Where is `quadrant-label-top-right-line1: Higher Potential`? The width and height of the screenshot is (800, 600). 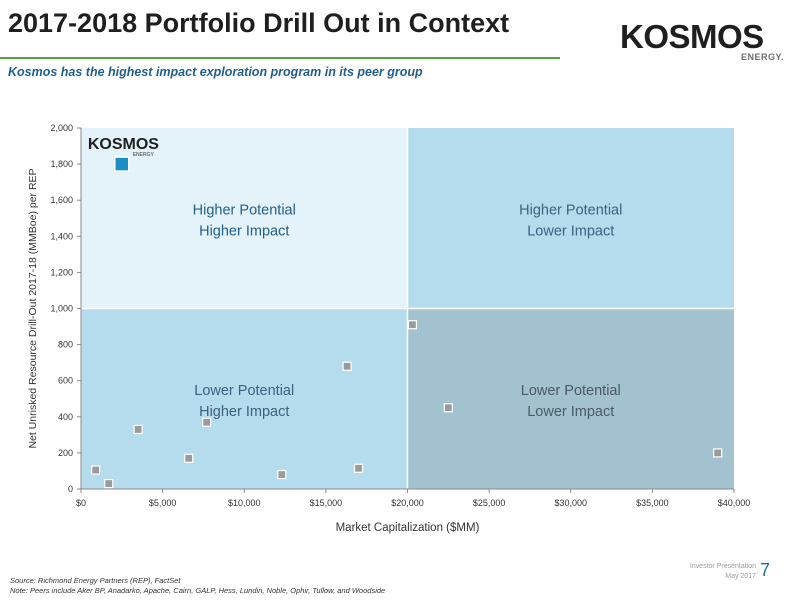 quadrant-label-top-right-line1: Higher Potential is located at coordinates (570, 210).